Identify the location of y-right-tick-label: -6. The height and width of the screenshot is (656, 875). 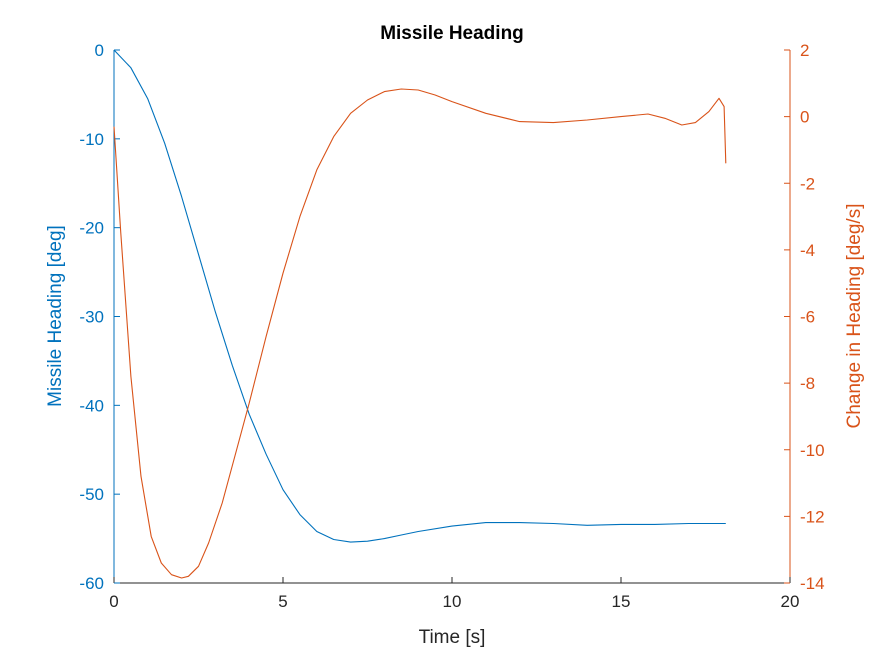
(807, 317).